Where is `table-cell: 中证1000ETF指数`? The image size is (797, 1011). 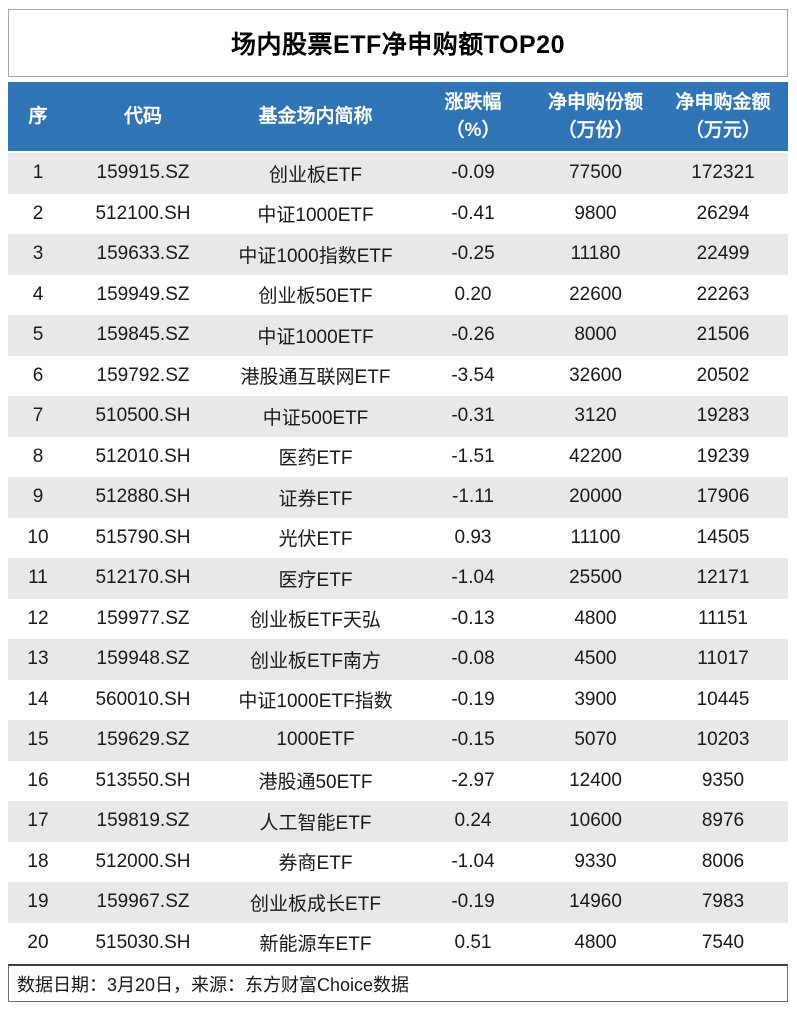 table-cell: 中证1000ETF指数 is located at coordinates (315, 702).